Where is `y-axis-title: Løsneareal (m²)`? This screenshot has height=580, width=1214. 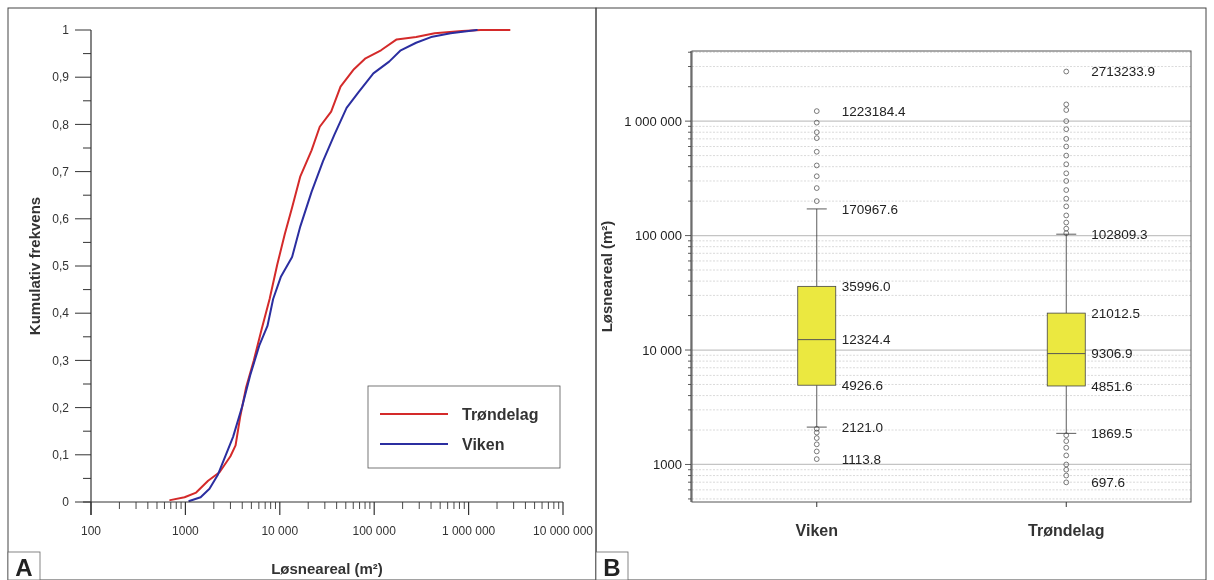 y-axis-title: Løsneareal (m²) is located at coordinates (606, 276).